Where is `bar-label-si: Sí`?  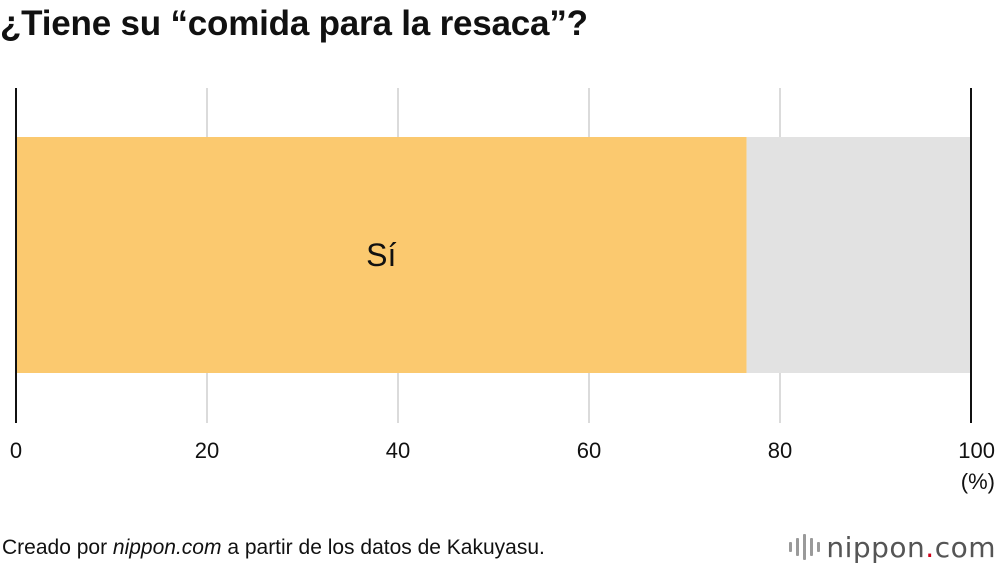 bar-label-si: Sí is located at coordinates (381, 255).